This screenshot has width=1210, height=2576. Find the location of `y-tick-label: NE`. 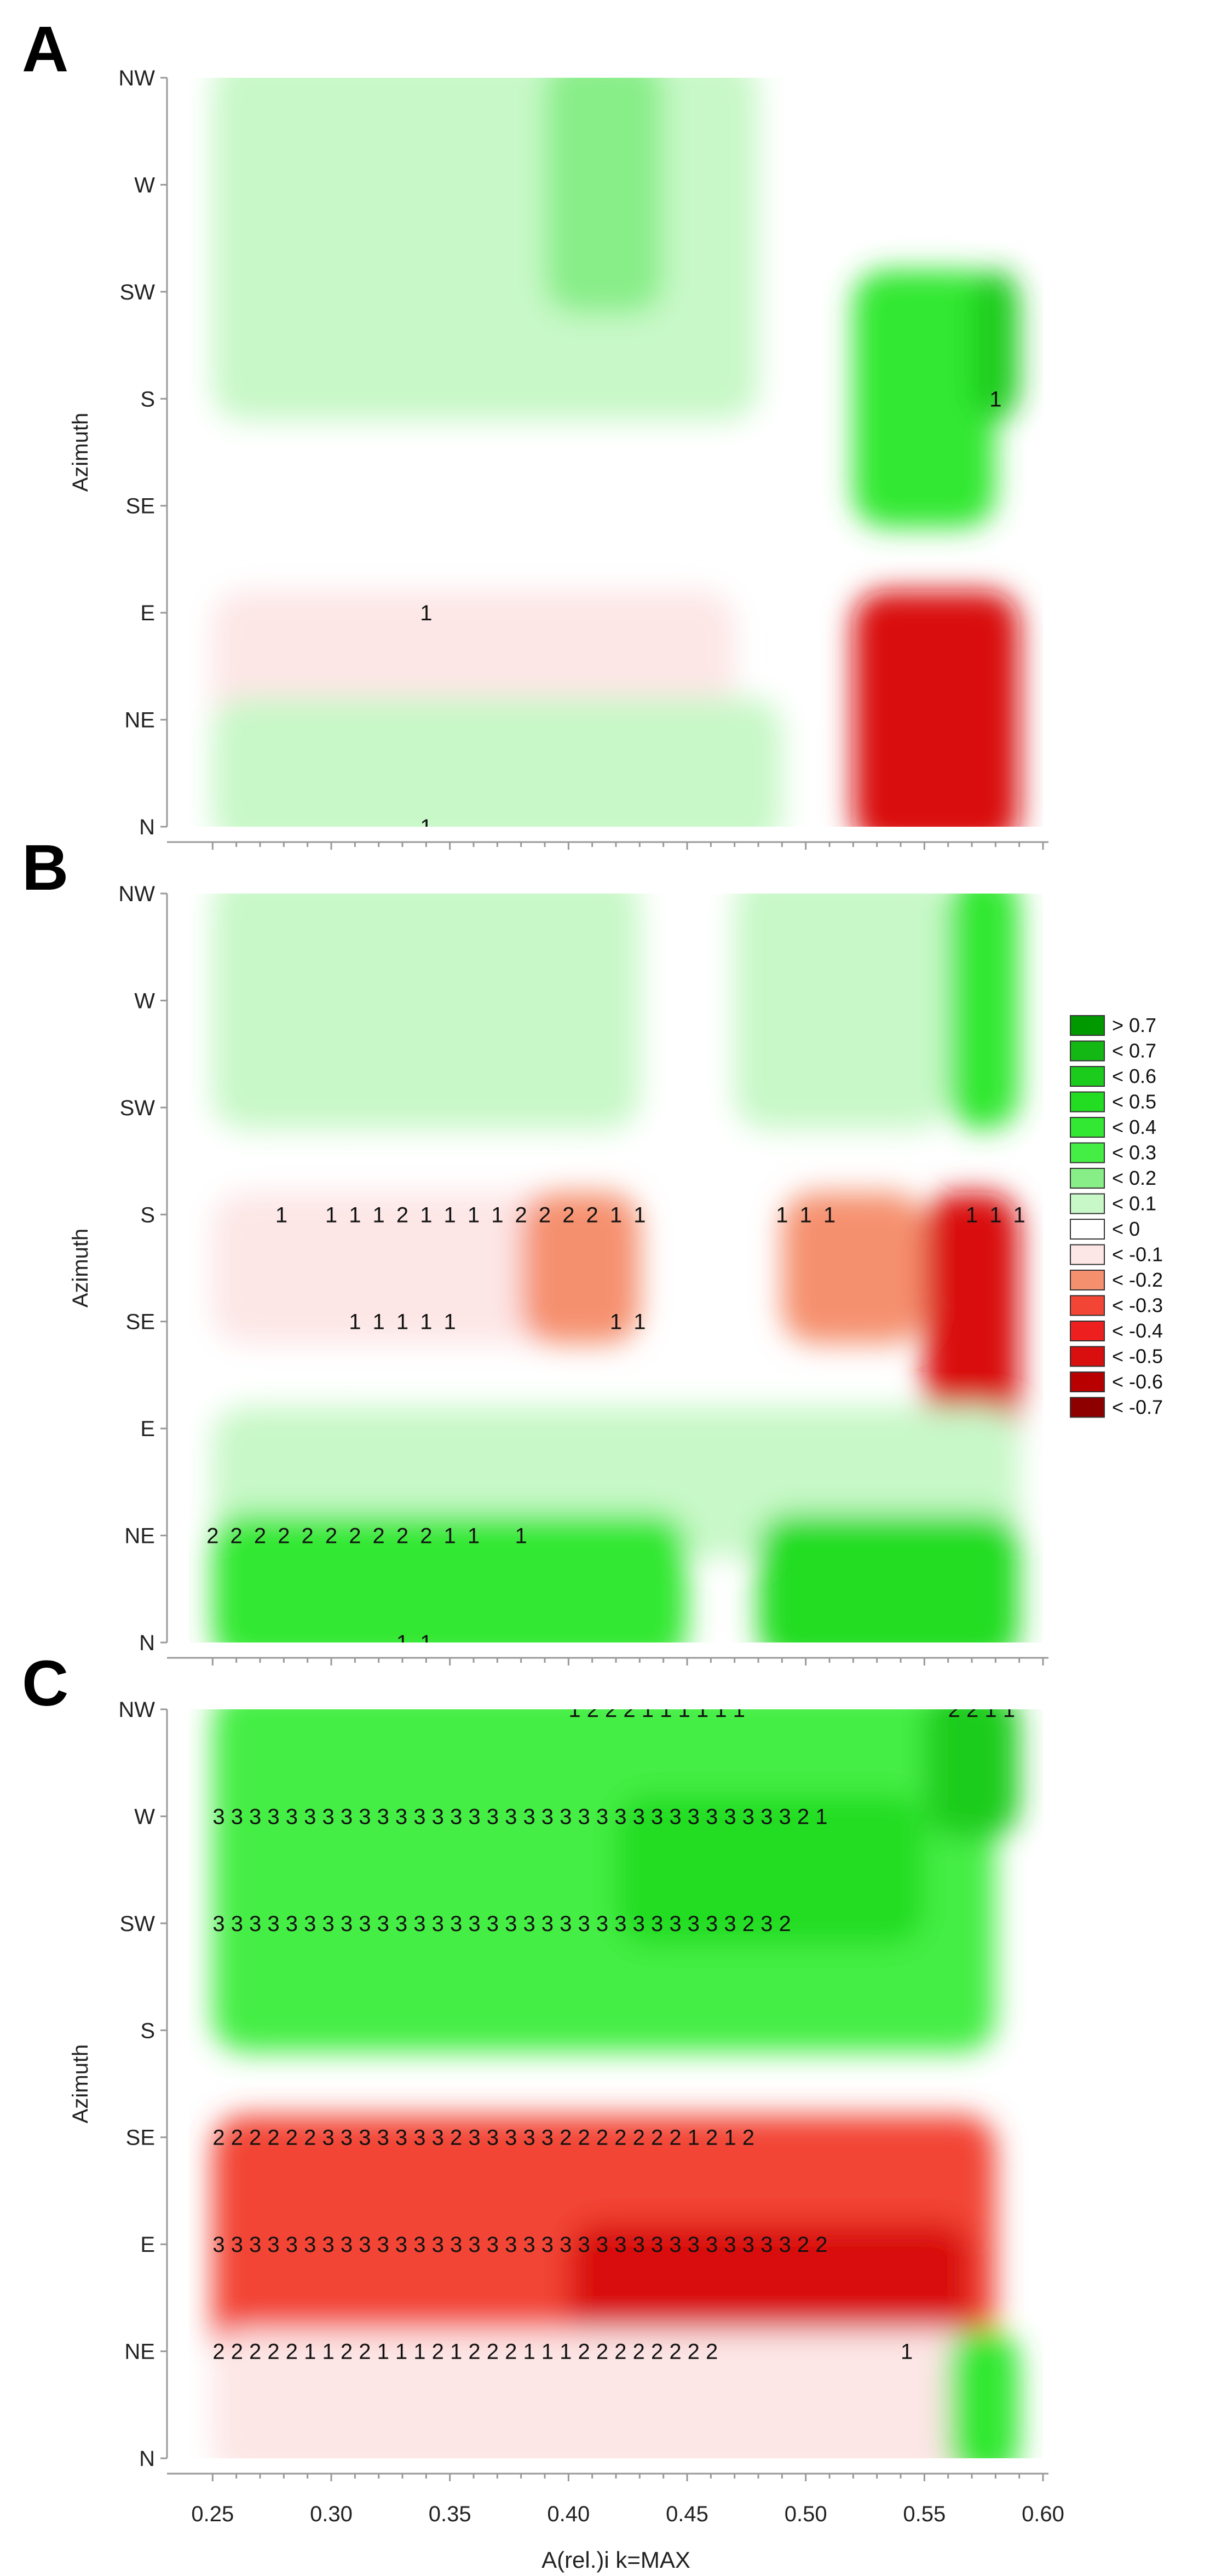

y-tick-label: NE is located at coordinates (139, 1536).